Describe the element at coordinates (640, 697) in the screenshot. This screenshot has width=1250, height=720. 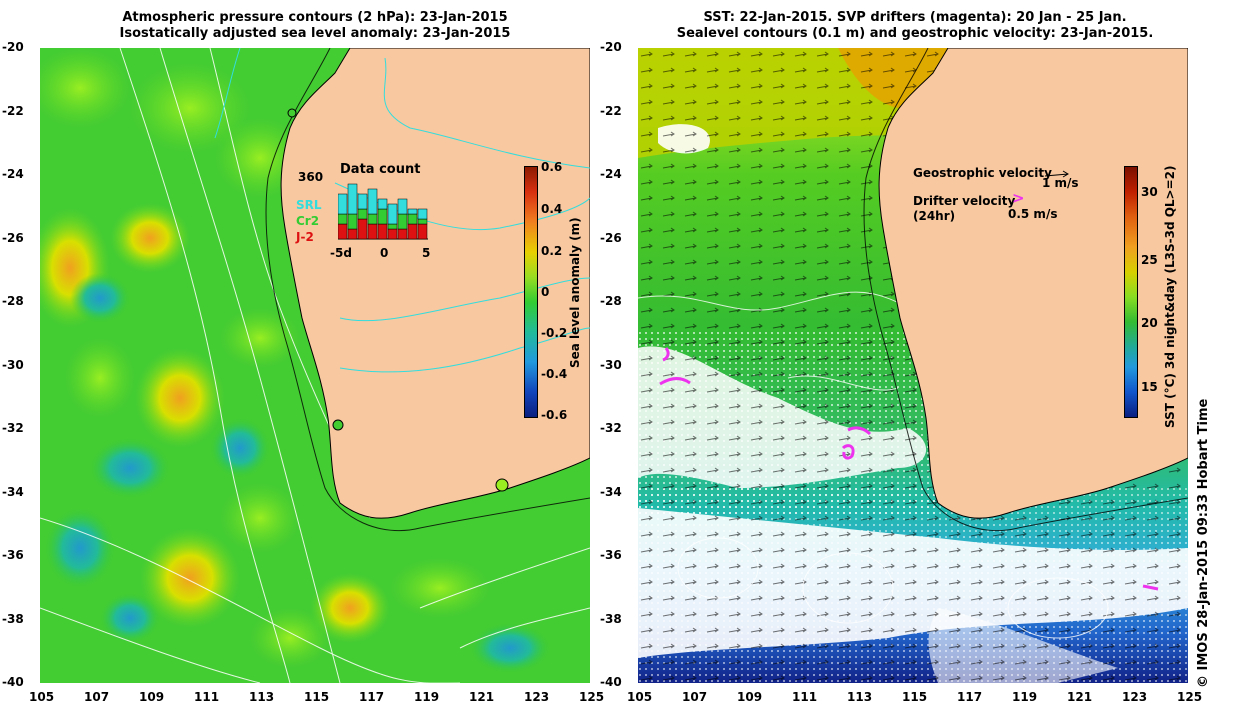
I see `longitude-tick-label: 105` at that location.